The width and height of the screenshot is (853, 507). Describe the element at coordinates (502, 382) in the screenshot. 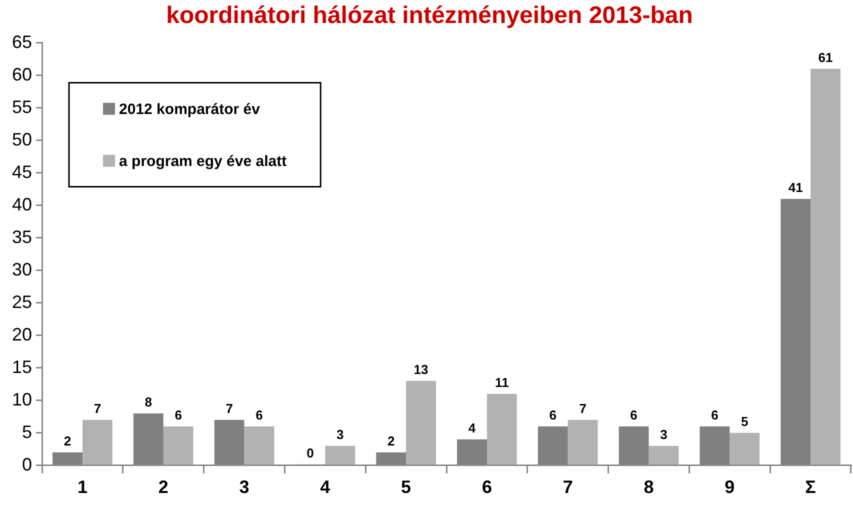

I see `data-label: 11` at that location.